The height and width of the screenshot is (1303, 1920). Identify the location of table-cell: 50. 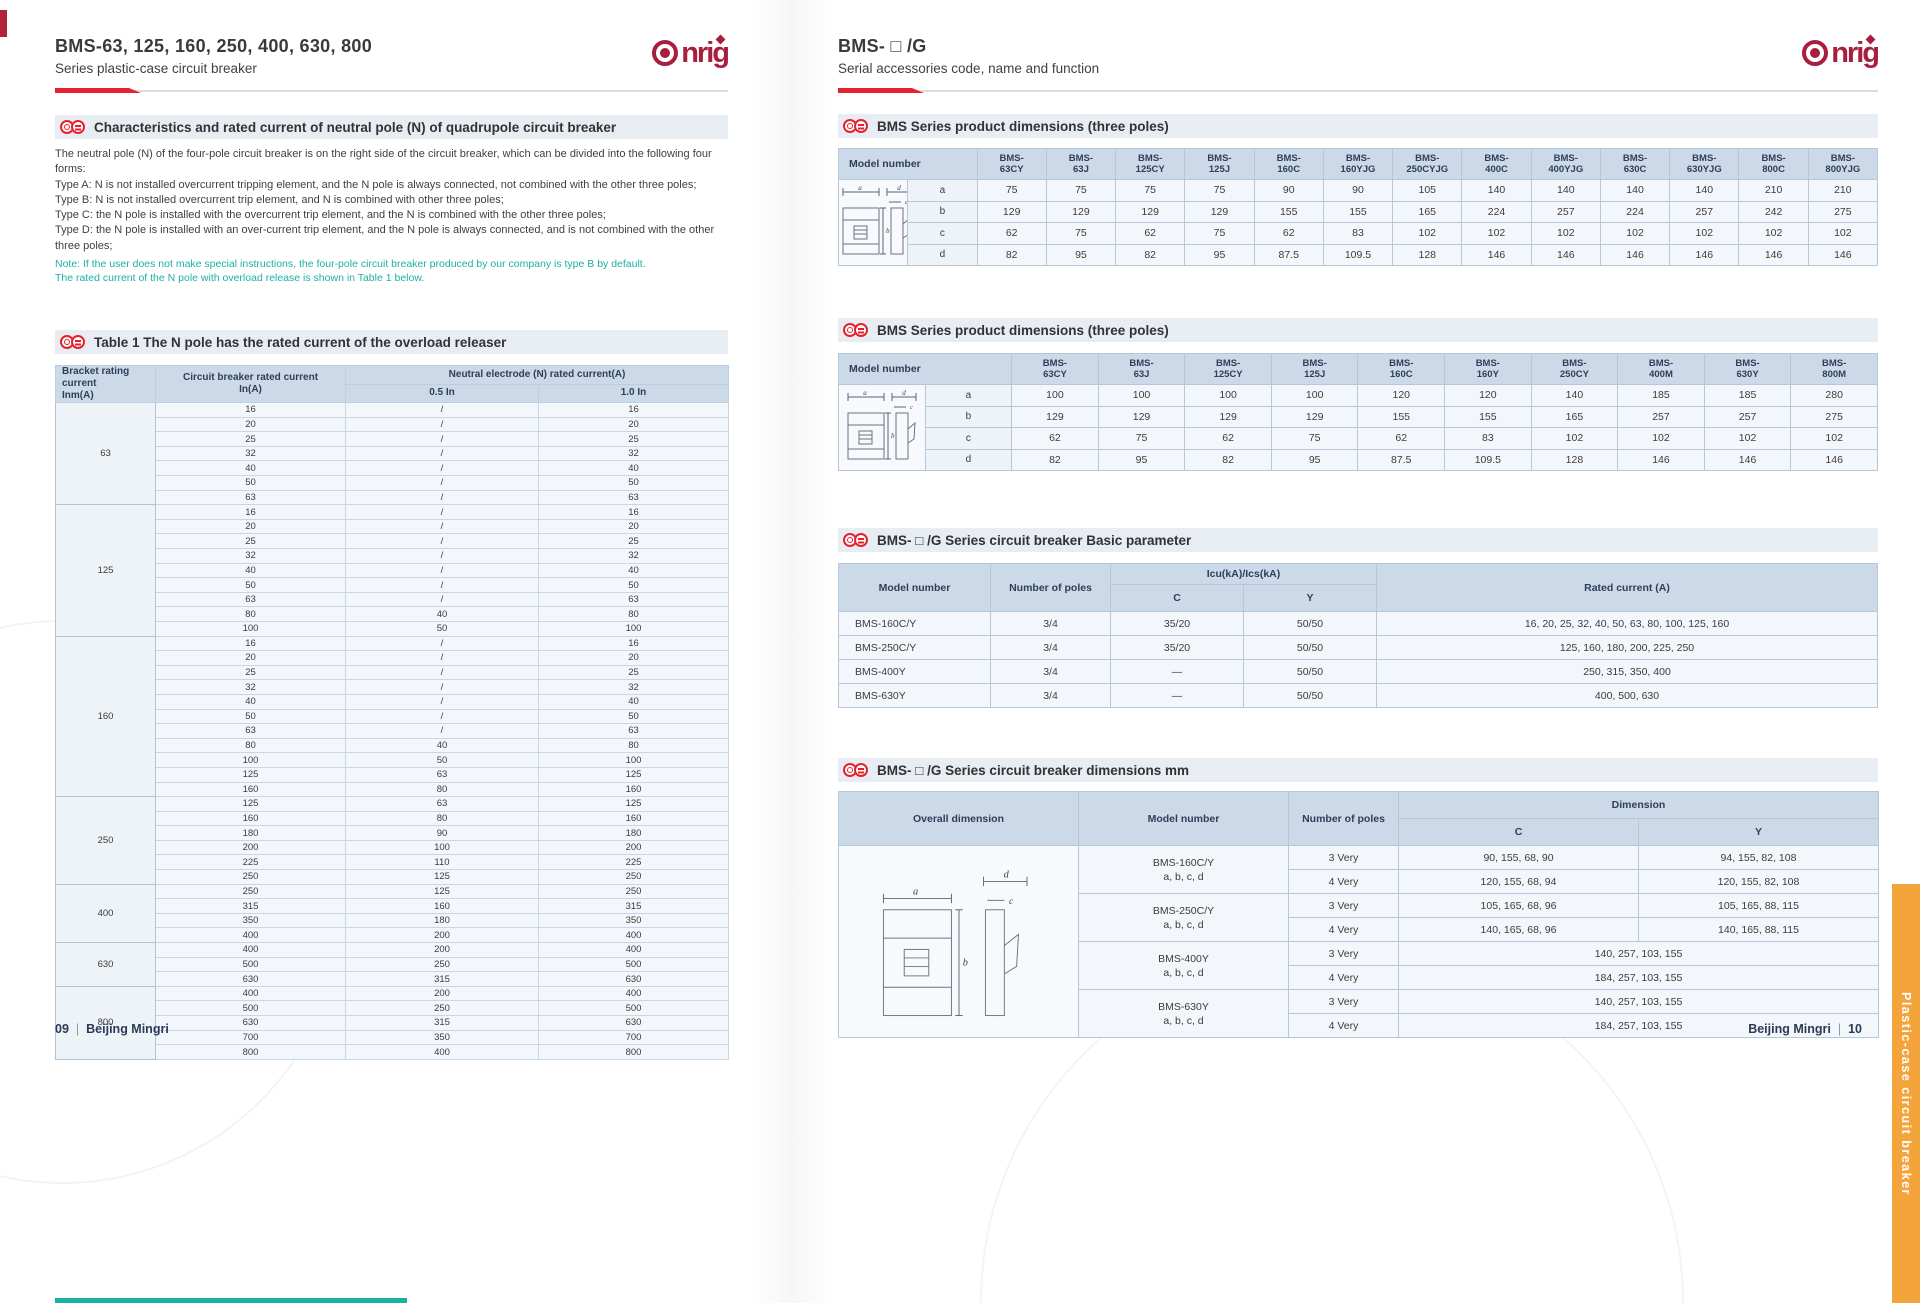
(250, 716).